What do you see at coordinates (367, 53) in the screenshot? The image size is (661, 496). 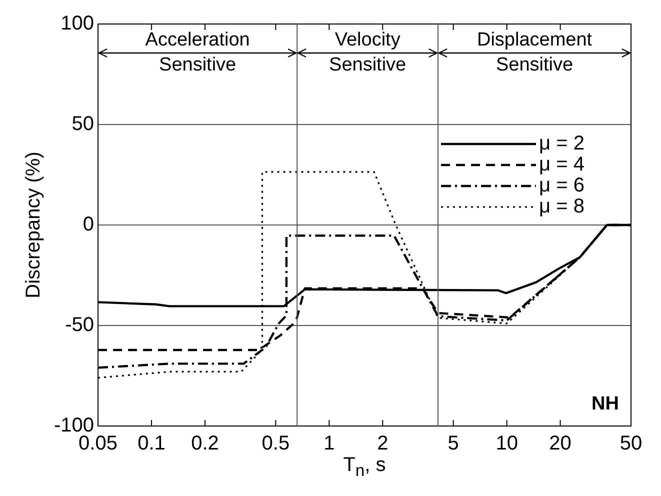 I see `annotation: Velocity Sensitive` at bounding box center [367, 53].